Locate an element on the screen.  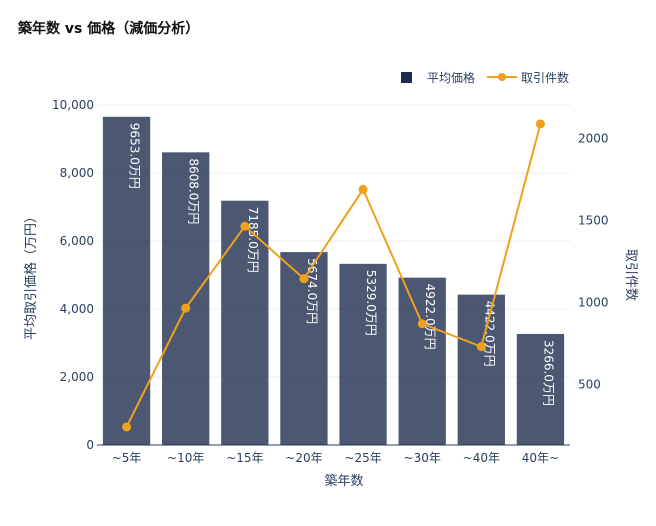
x-tick-label: ~15年 is located at coordinates (244, 458).